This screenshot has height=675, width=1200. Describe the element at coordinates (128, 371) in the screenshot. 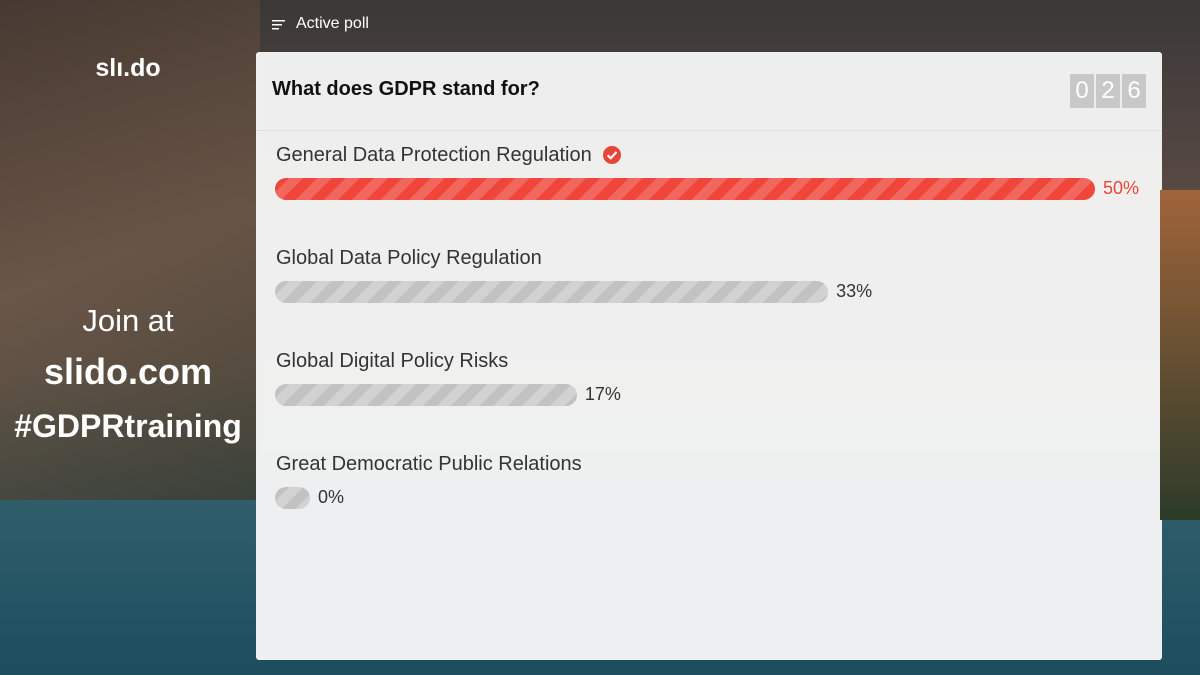

I see `join-url: slido.com` at that location.